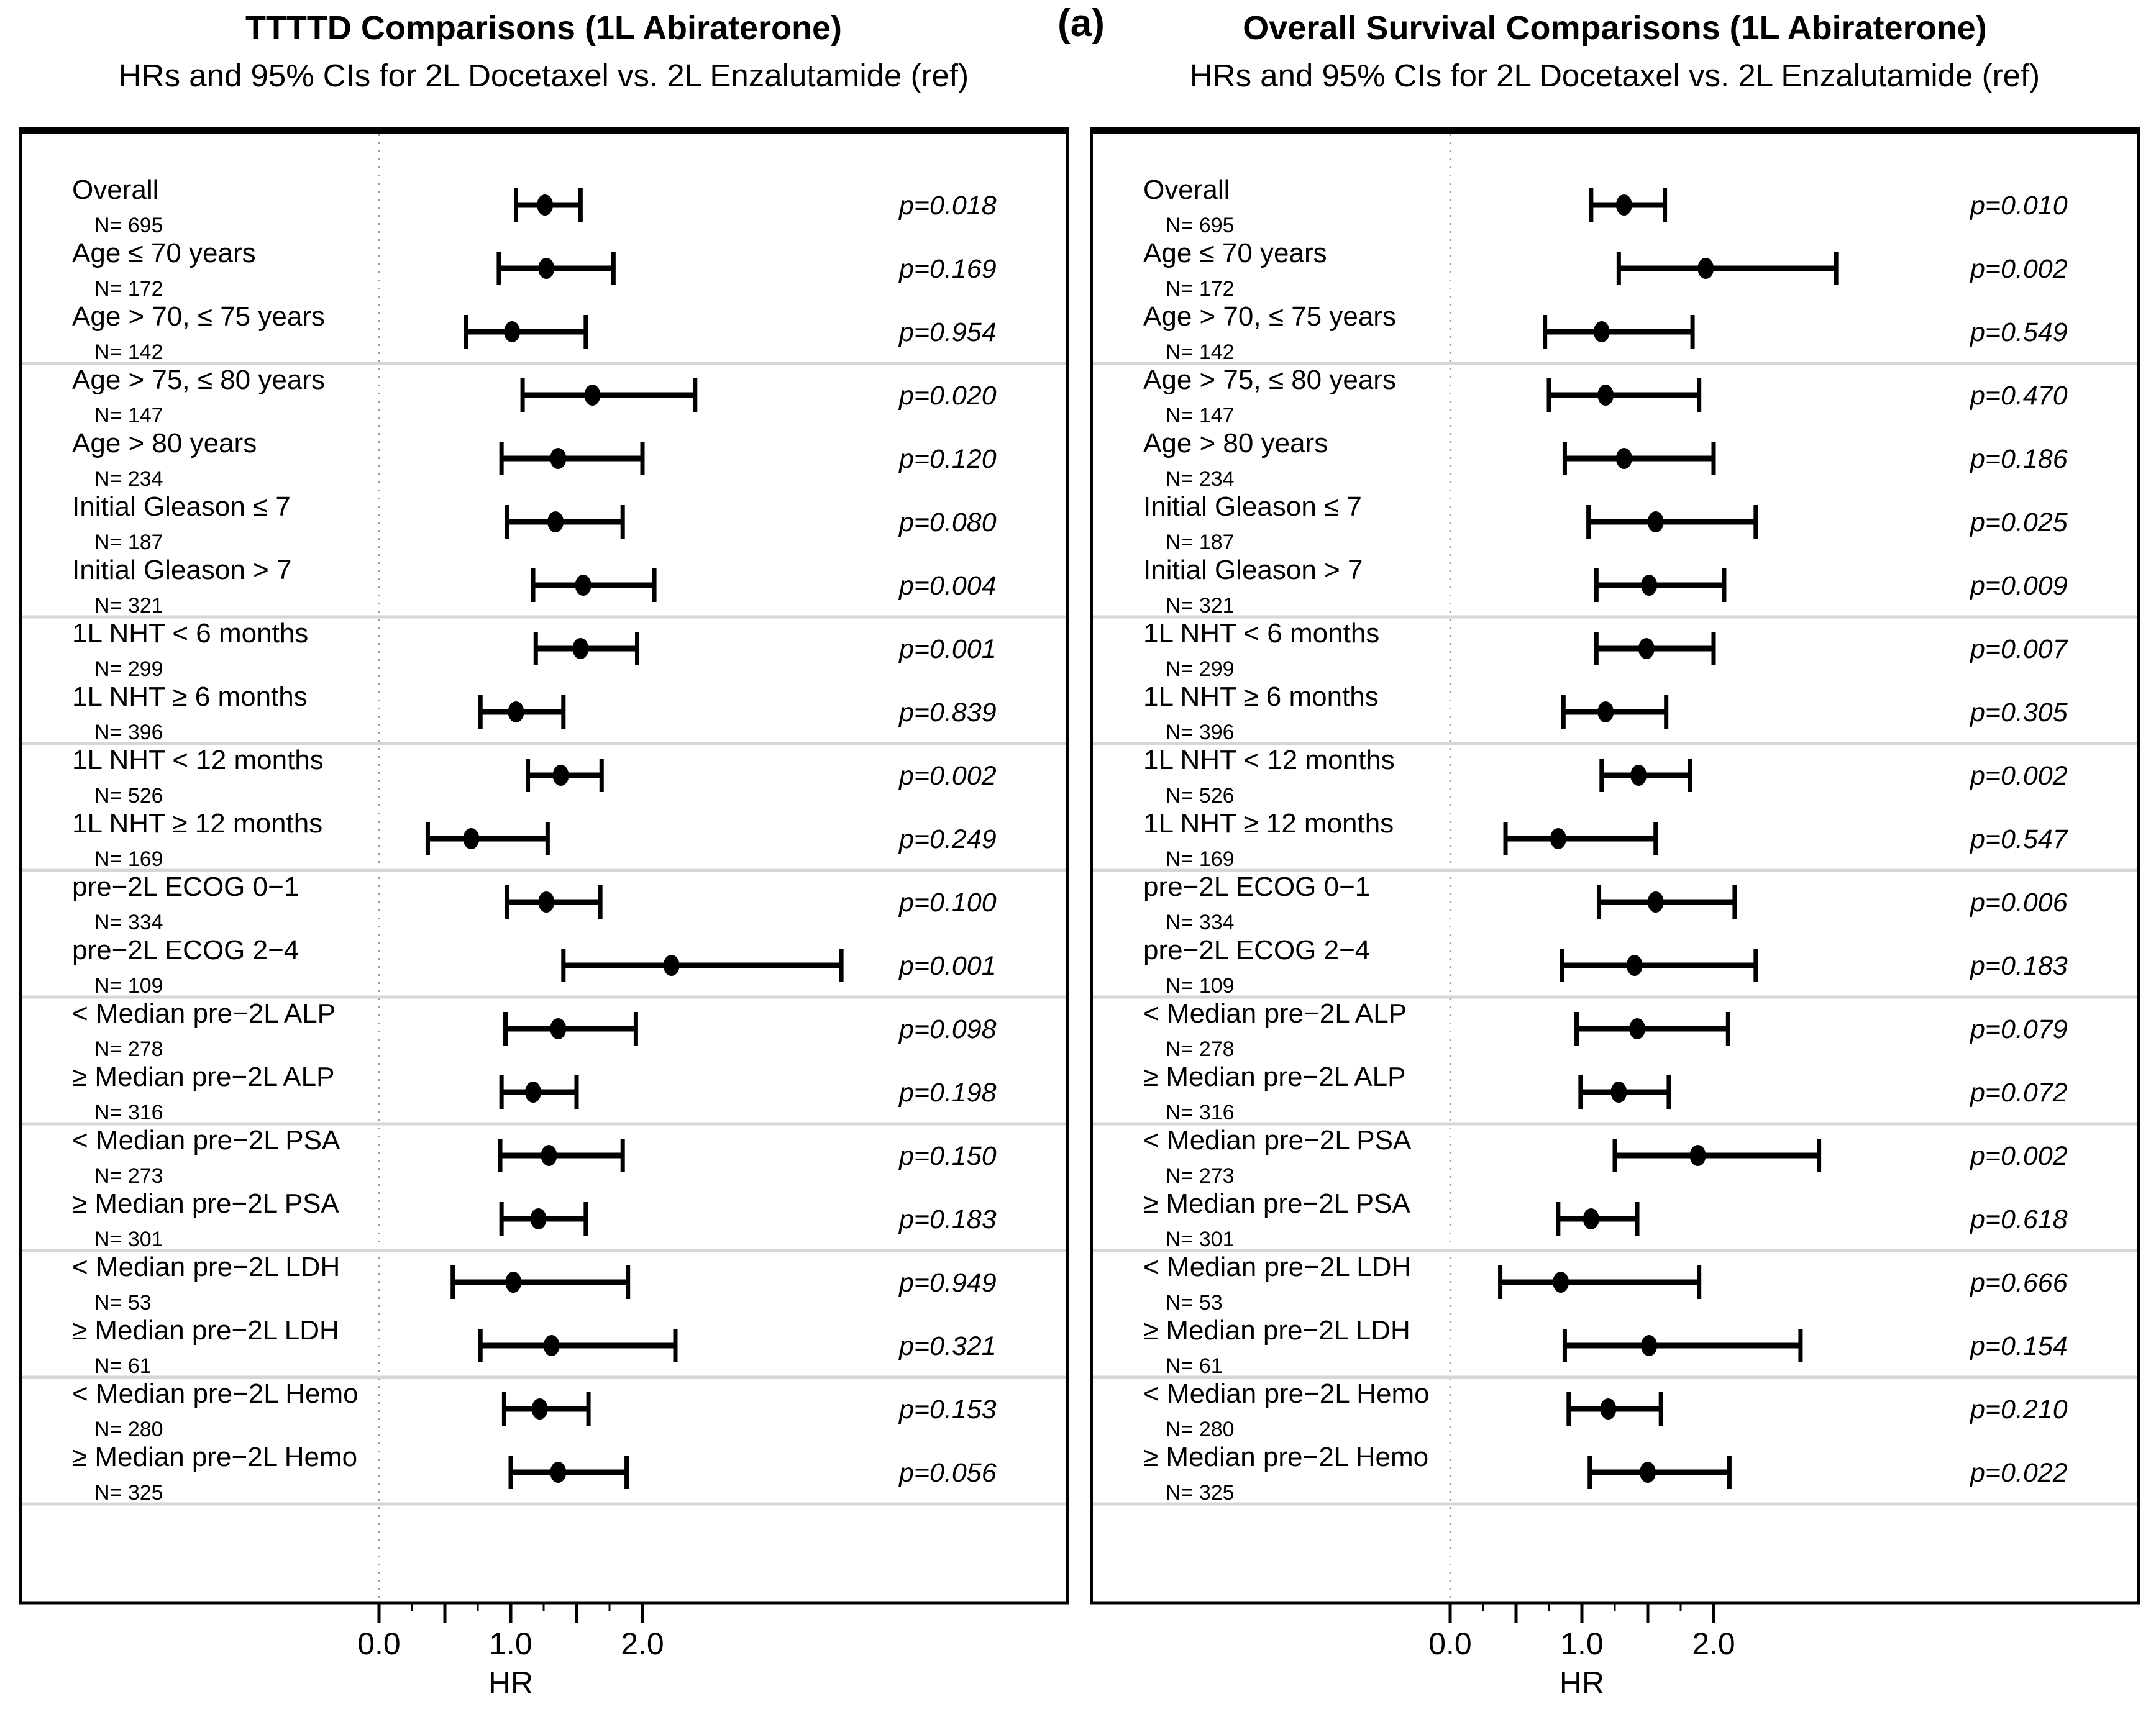  I want to click on panel-title: TTTTD Comparisons (1L Abiraterone), so click(544, 28).